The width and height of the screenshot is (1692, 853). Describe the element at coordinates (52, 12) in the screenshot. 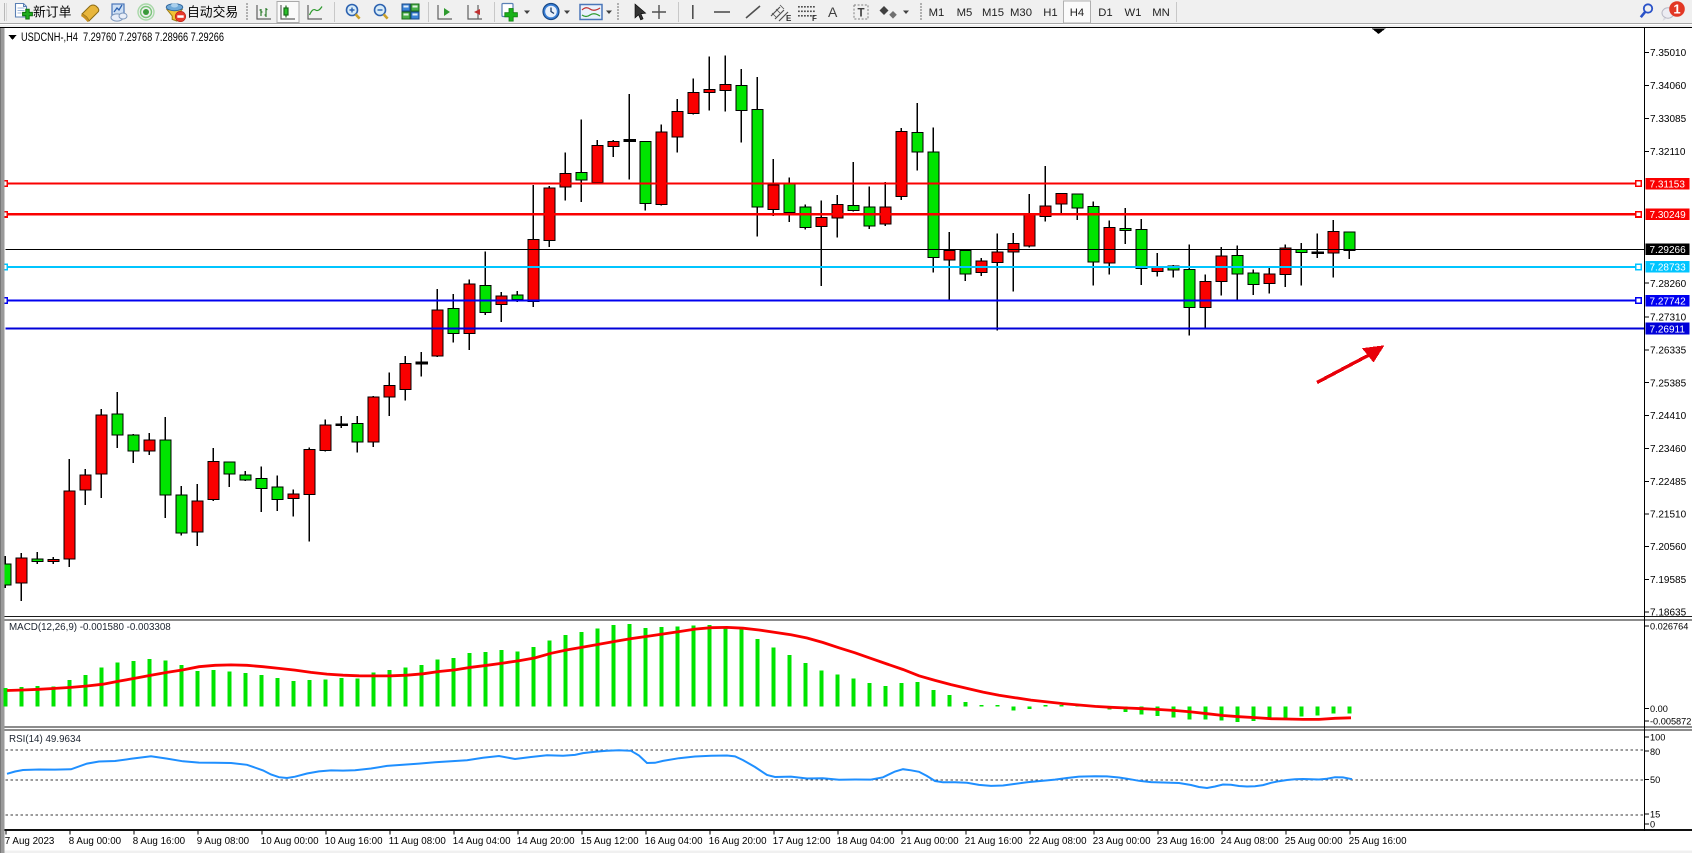

I see `svg-text: 新订单` at that location.